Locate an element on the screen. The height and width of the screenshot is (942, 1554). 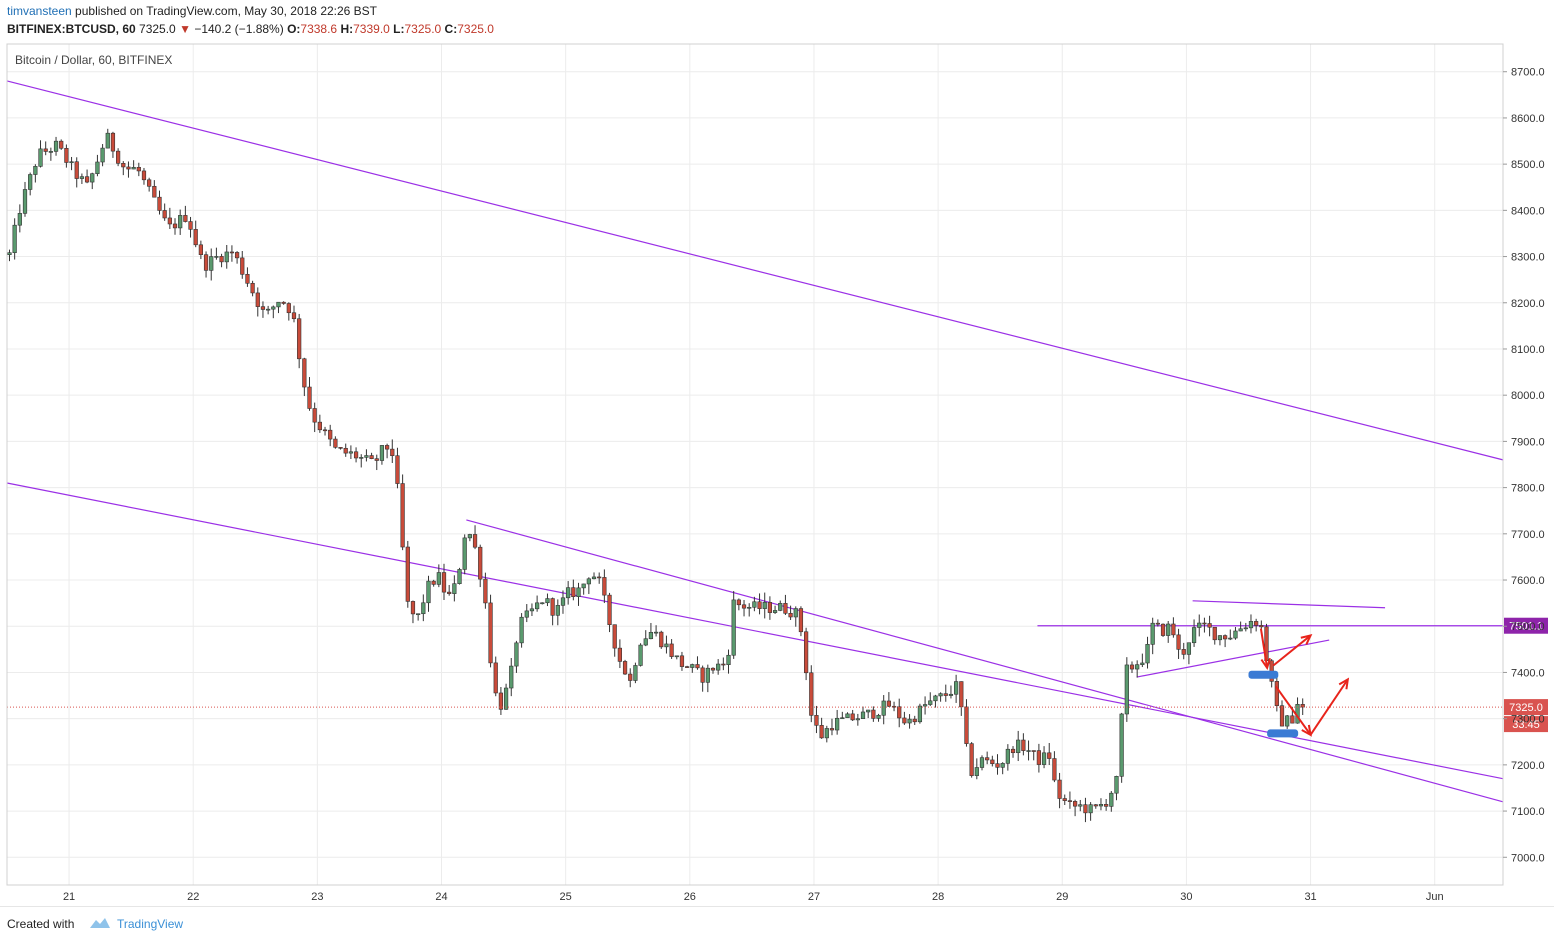
y-tick-label: 7700.0 is located at coordinates (1528, 535).